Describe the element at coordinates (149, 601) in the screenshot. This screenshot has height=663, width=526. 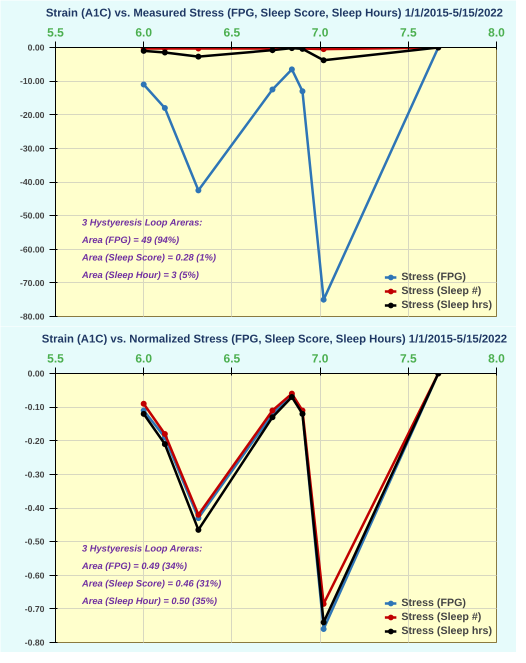
I see `annotation: Area (Sleep Hour) = 0.50 (35%)` at that location.